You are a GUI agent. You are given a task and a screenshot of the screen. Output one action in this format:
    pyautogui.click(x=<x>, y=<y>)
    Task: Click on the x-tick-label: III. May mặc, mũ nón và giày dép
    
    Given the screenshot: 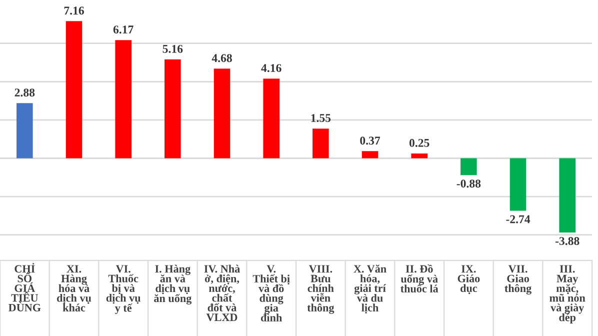 What is the action you would take?
    pyautogui.click(x=568, y=294)
    